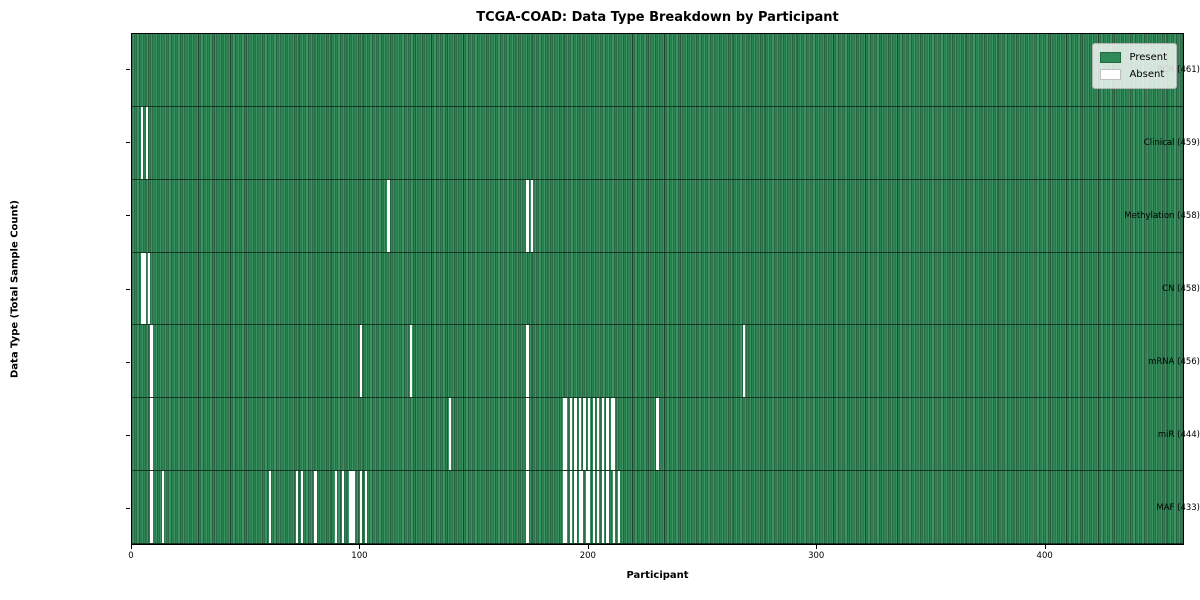 This screenshot has height=600, width=1200. What do you see at coordinates (1178, 508) in the screenshot?
I see `ytick-label-maf: MAF (433)` at bounding box center [1178, 508].